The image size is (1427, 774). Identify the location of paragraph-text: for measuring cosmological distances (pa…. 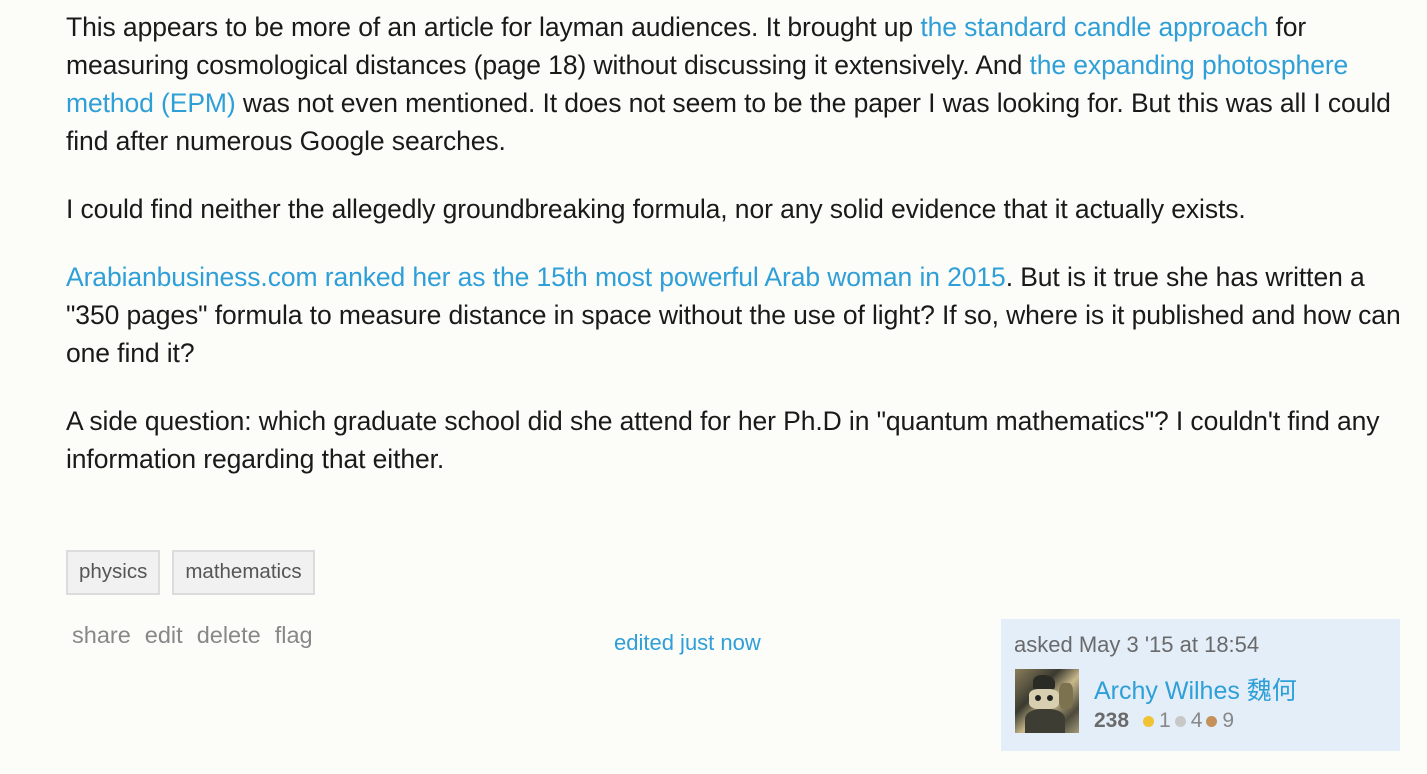
(686, 46).